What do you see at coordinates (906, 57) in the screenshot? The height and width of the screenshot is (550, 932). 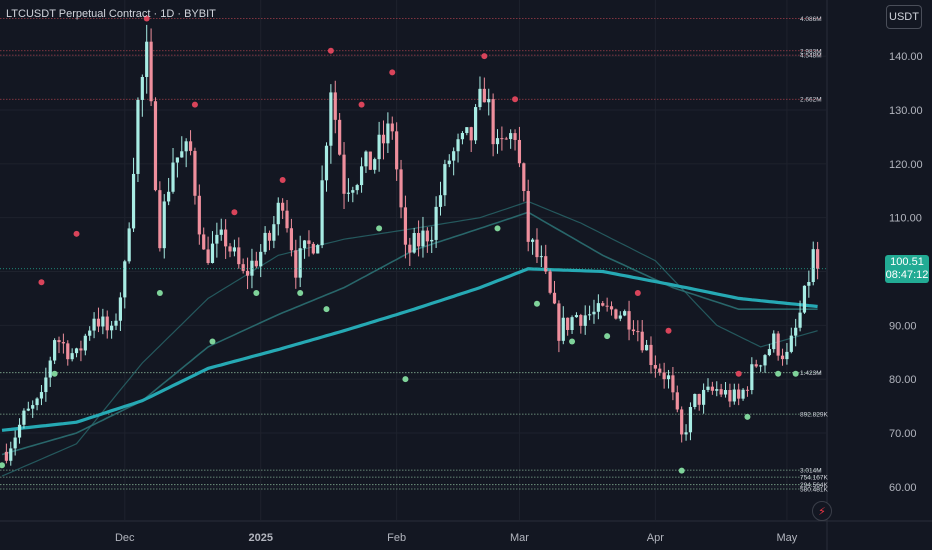 I see `y-tick-label: 140.00` at bounding box center [906, 57].